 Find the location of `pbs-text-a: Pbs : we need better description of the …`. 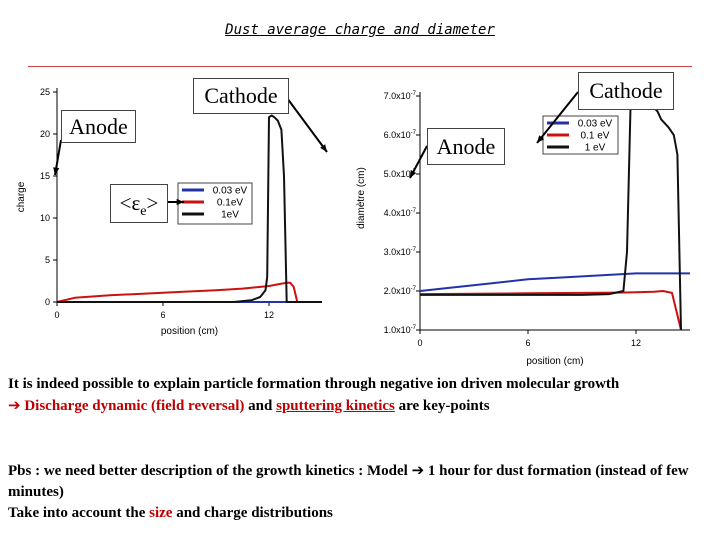

pbs-text-a: Pbs : we need better description of the … is located at coordinates (210, 471).